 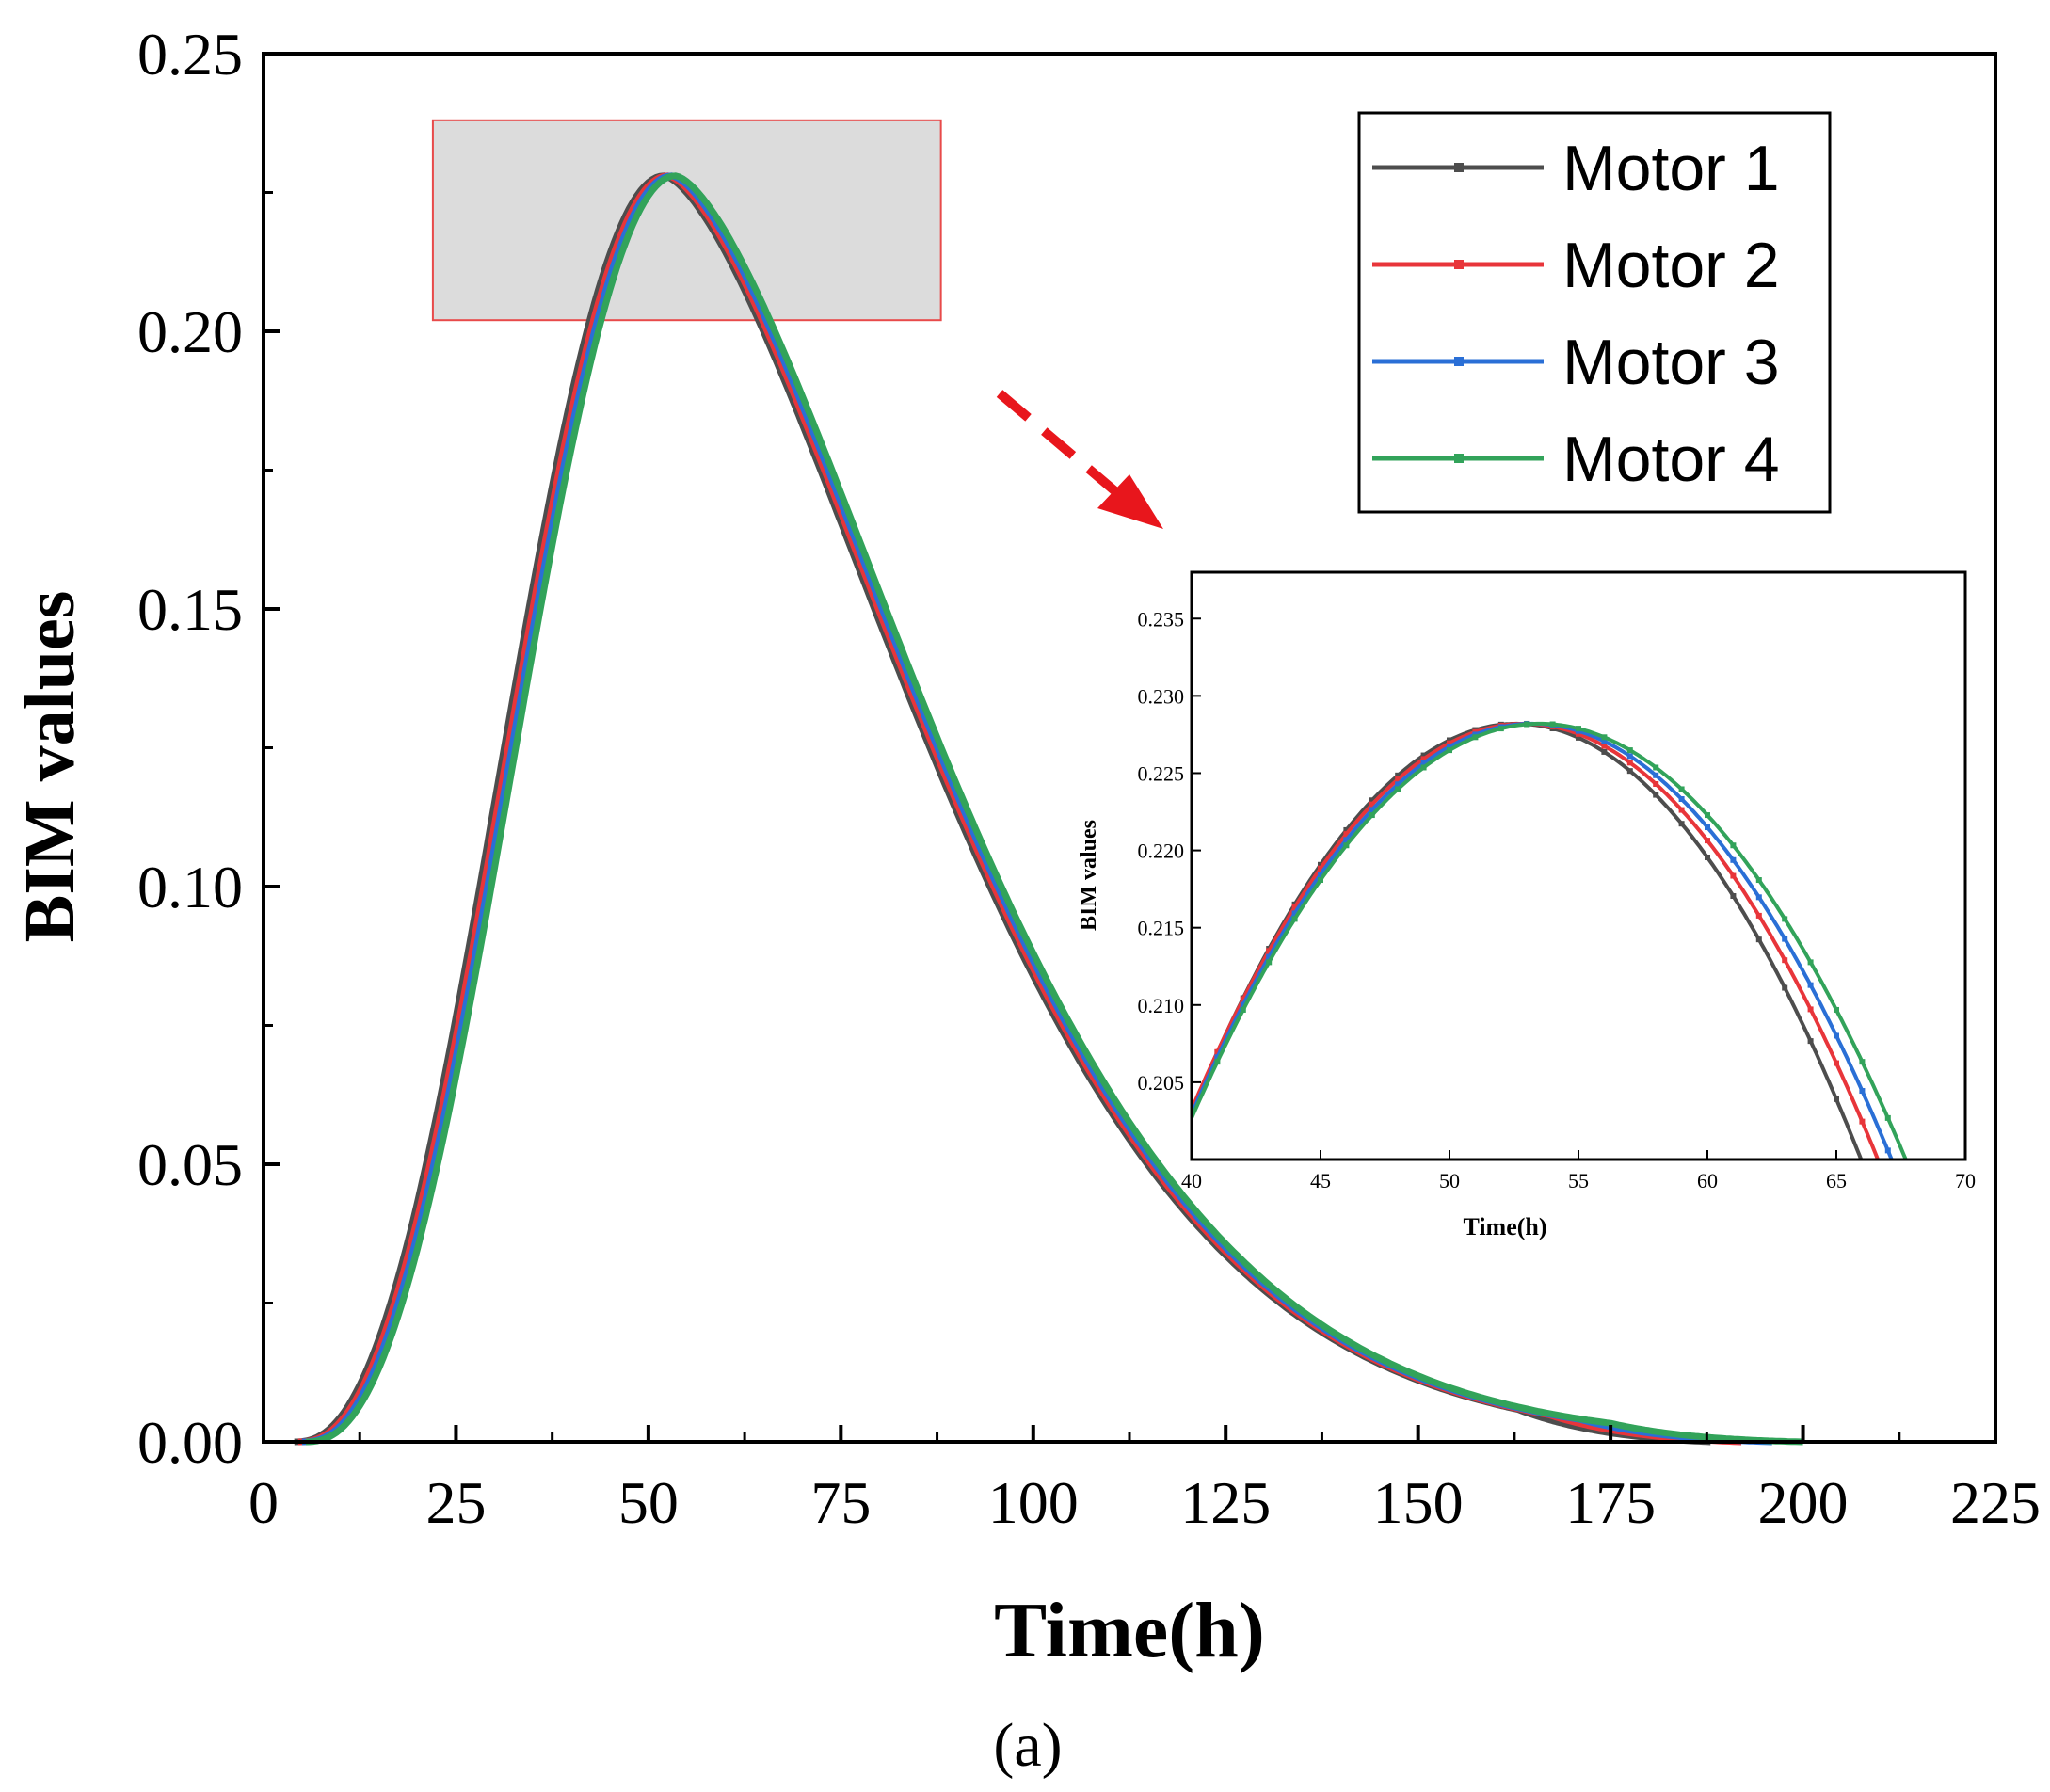 I want to click on main-y-tick-label: 0.00, so click(x=190, y=1442).